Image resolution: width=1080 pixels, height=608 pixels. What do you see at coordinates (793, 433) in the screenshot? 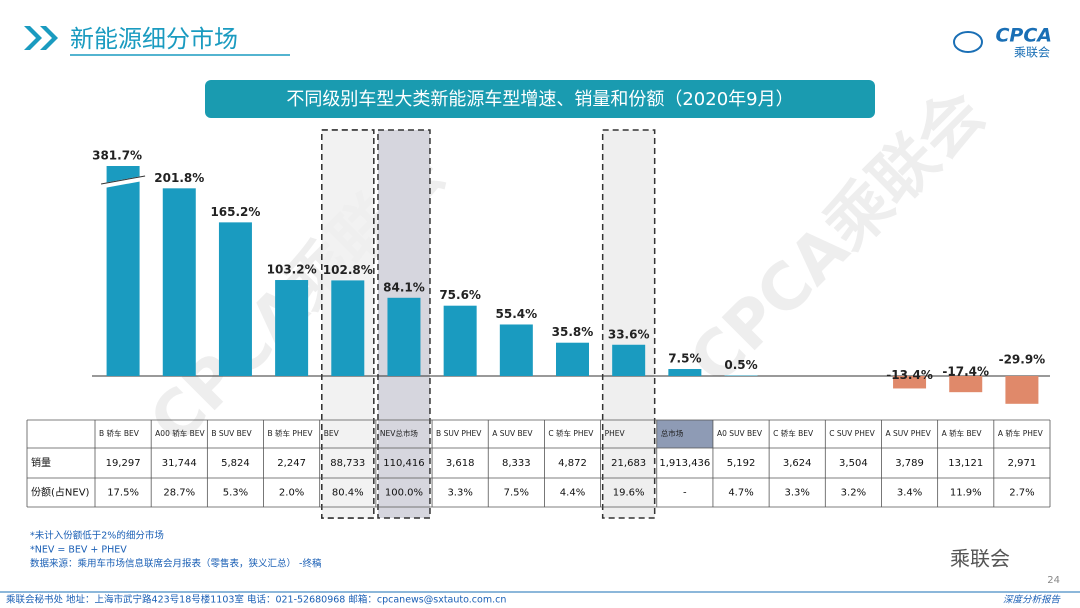
I see `column-header: C 轿车 BEV` at bounding box center [793, 433].